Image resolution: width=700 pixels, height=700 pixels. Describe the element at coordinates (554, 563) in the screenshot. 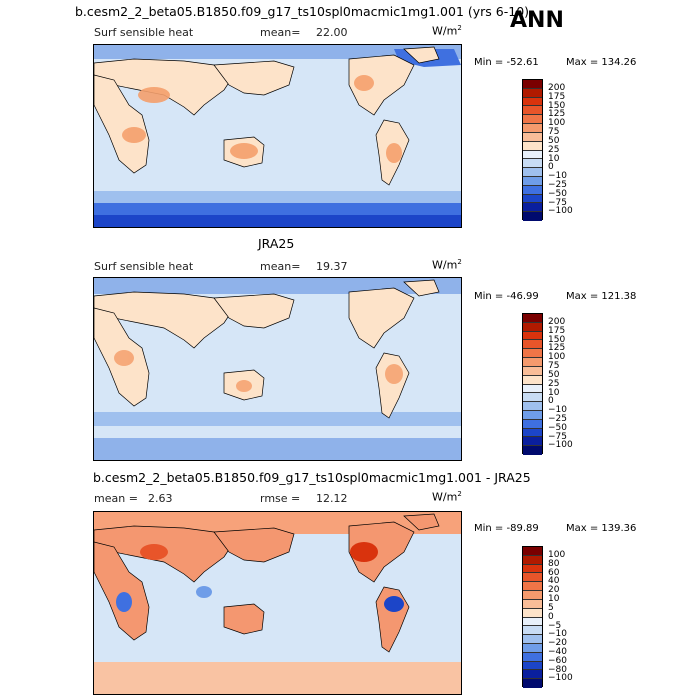

I see `colorbar-label: 80` at that location.